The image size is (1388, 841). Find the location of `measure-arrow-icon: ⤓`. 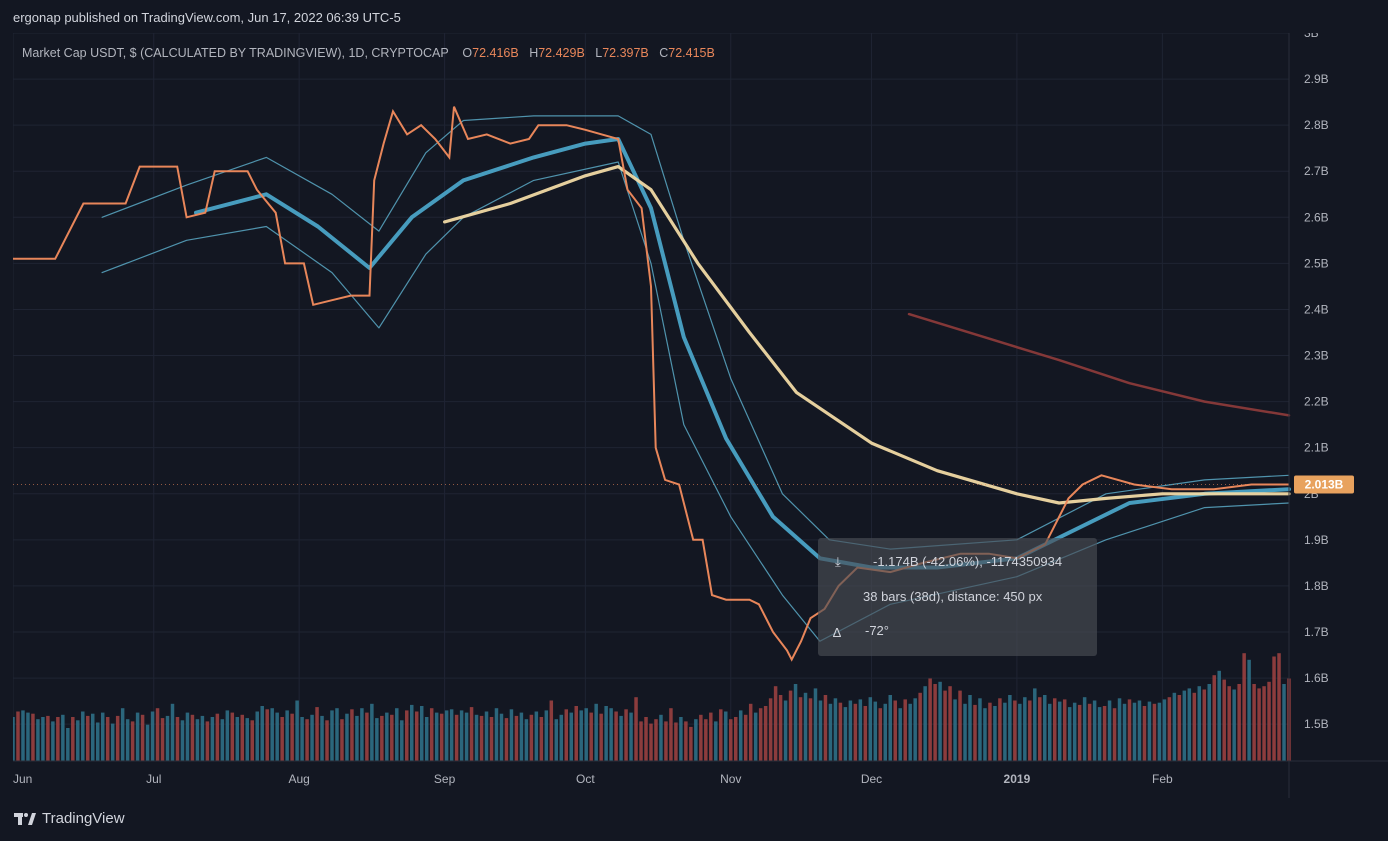

measure-arrow-icon: ⤓ is located at coordinates (838, 561).